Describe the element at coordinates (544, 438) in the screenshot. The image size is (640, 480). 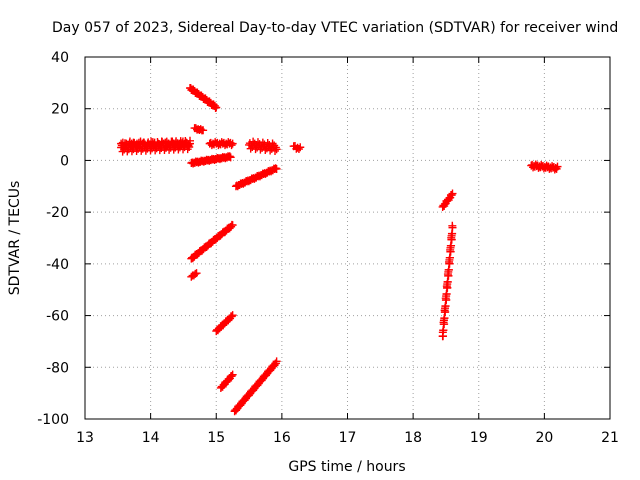
I see `x-tick-label: 20` at that location.